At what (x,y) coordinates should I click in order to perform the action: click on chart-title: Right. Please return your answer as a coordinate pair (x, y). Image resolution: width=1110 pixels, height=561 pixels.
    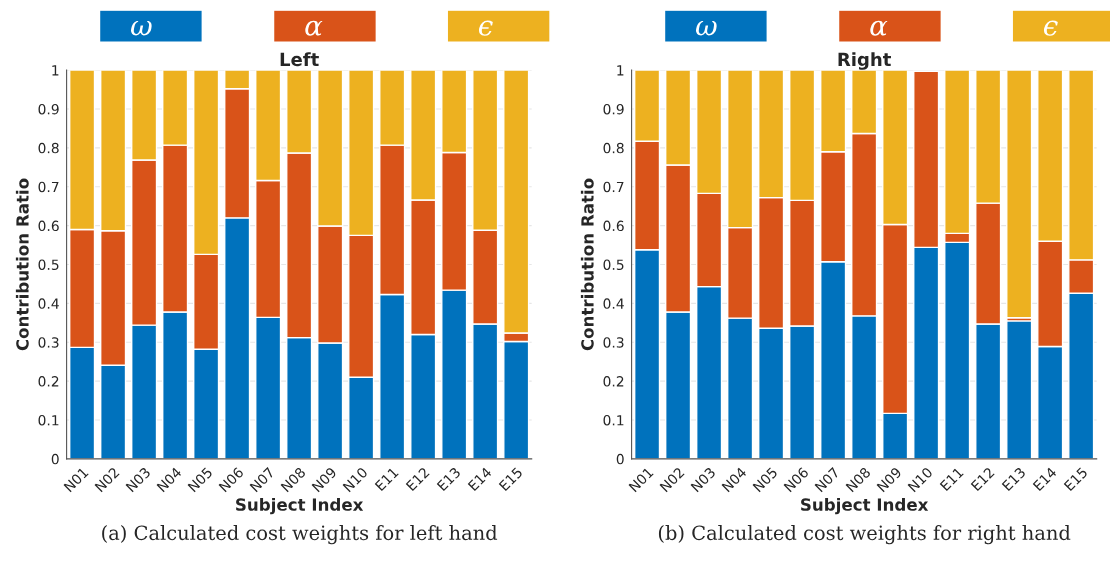
    Looking at the image, I should click on (864, 61).